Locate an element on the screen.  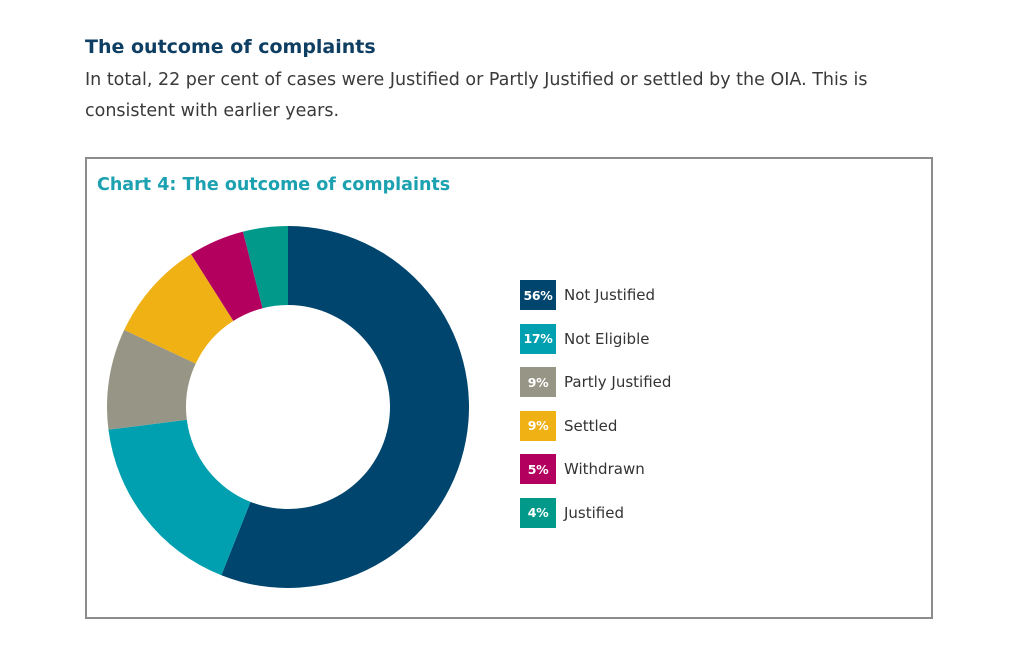
legend-value-partly-justified: 9% is located at coordinates (538, 382).